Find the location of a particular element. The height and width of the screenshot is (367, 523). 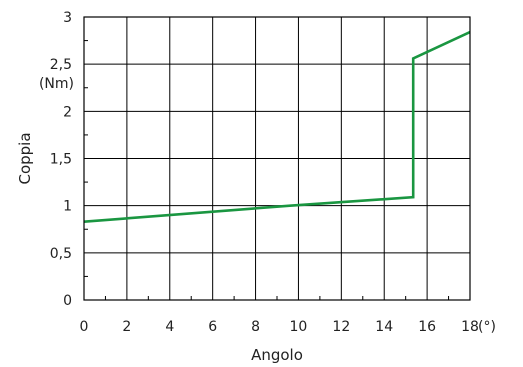

y-tick-label: 3 is located at coordinates (67, 18).